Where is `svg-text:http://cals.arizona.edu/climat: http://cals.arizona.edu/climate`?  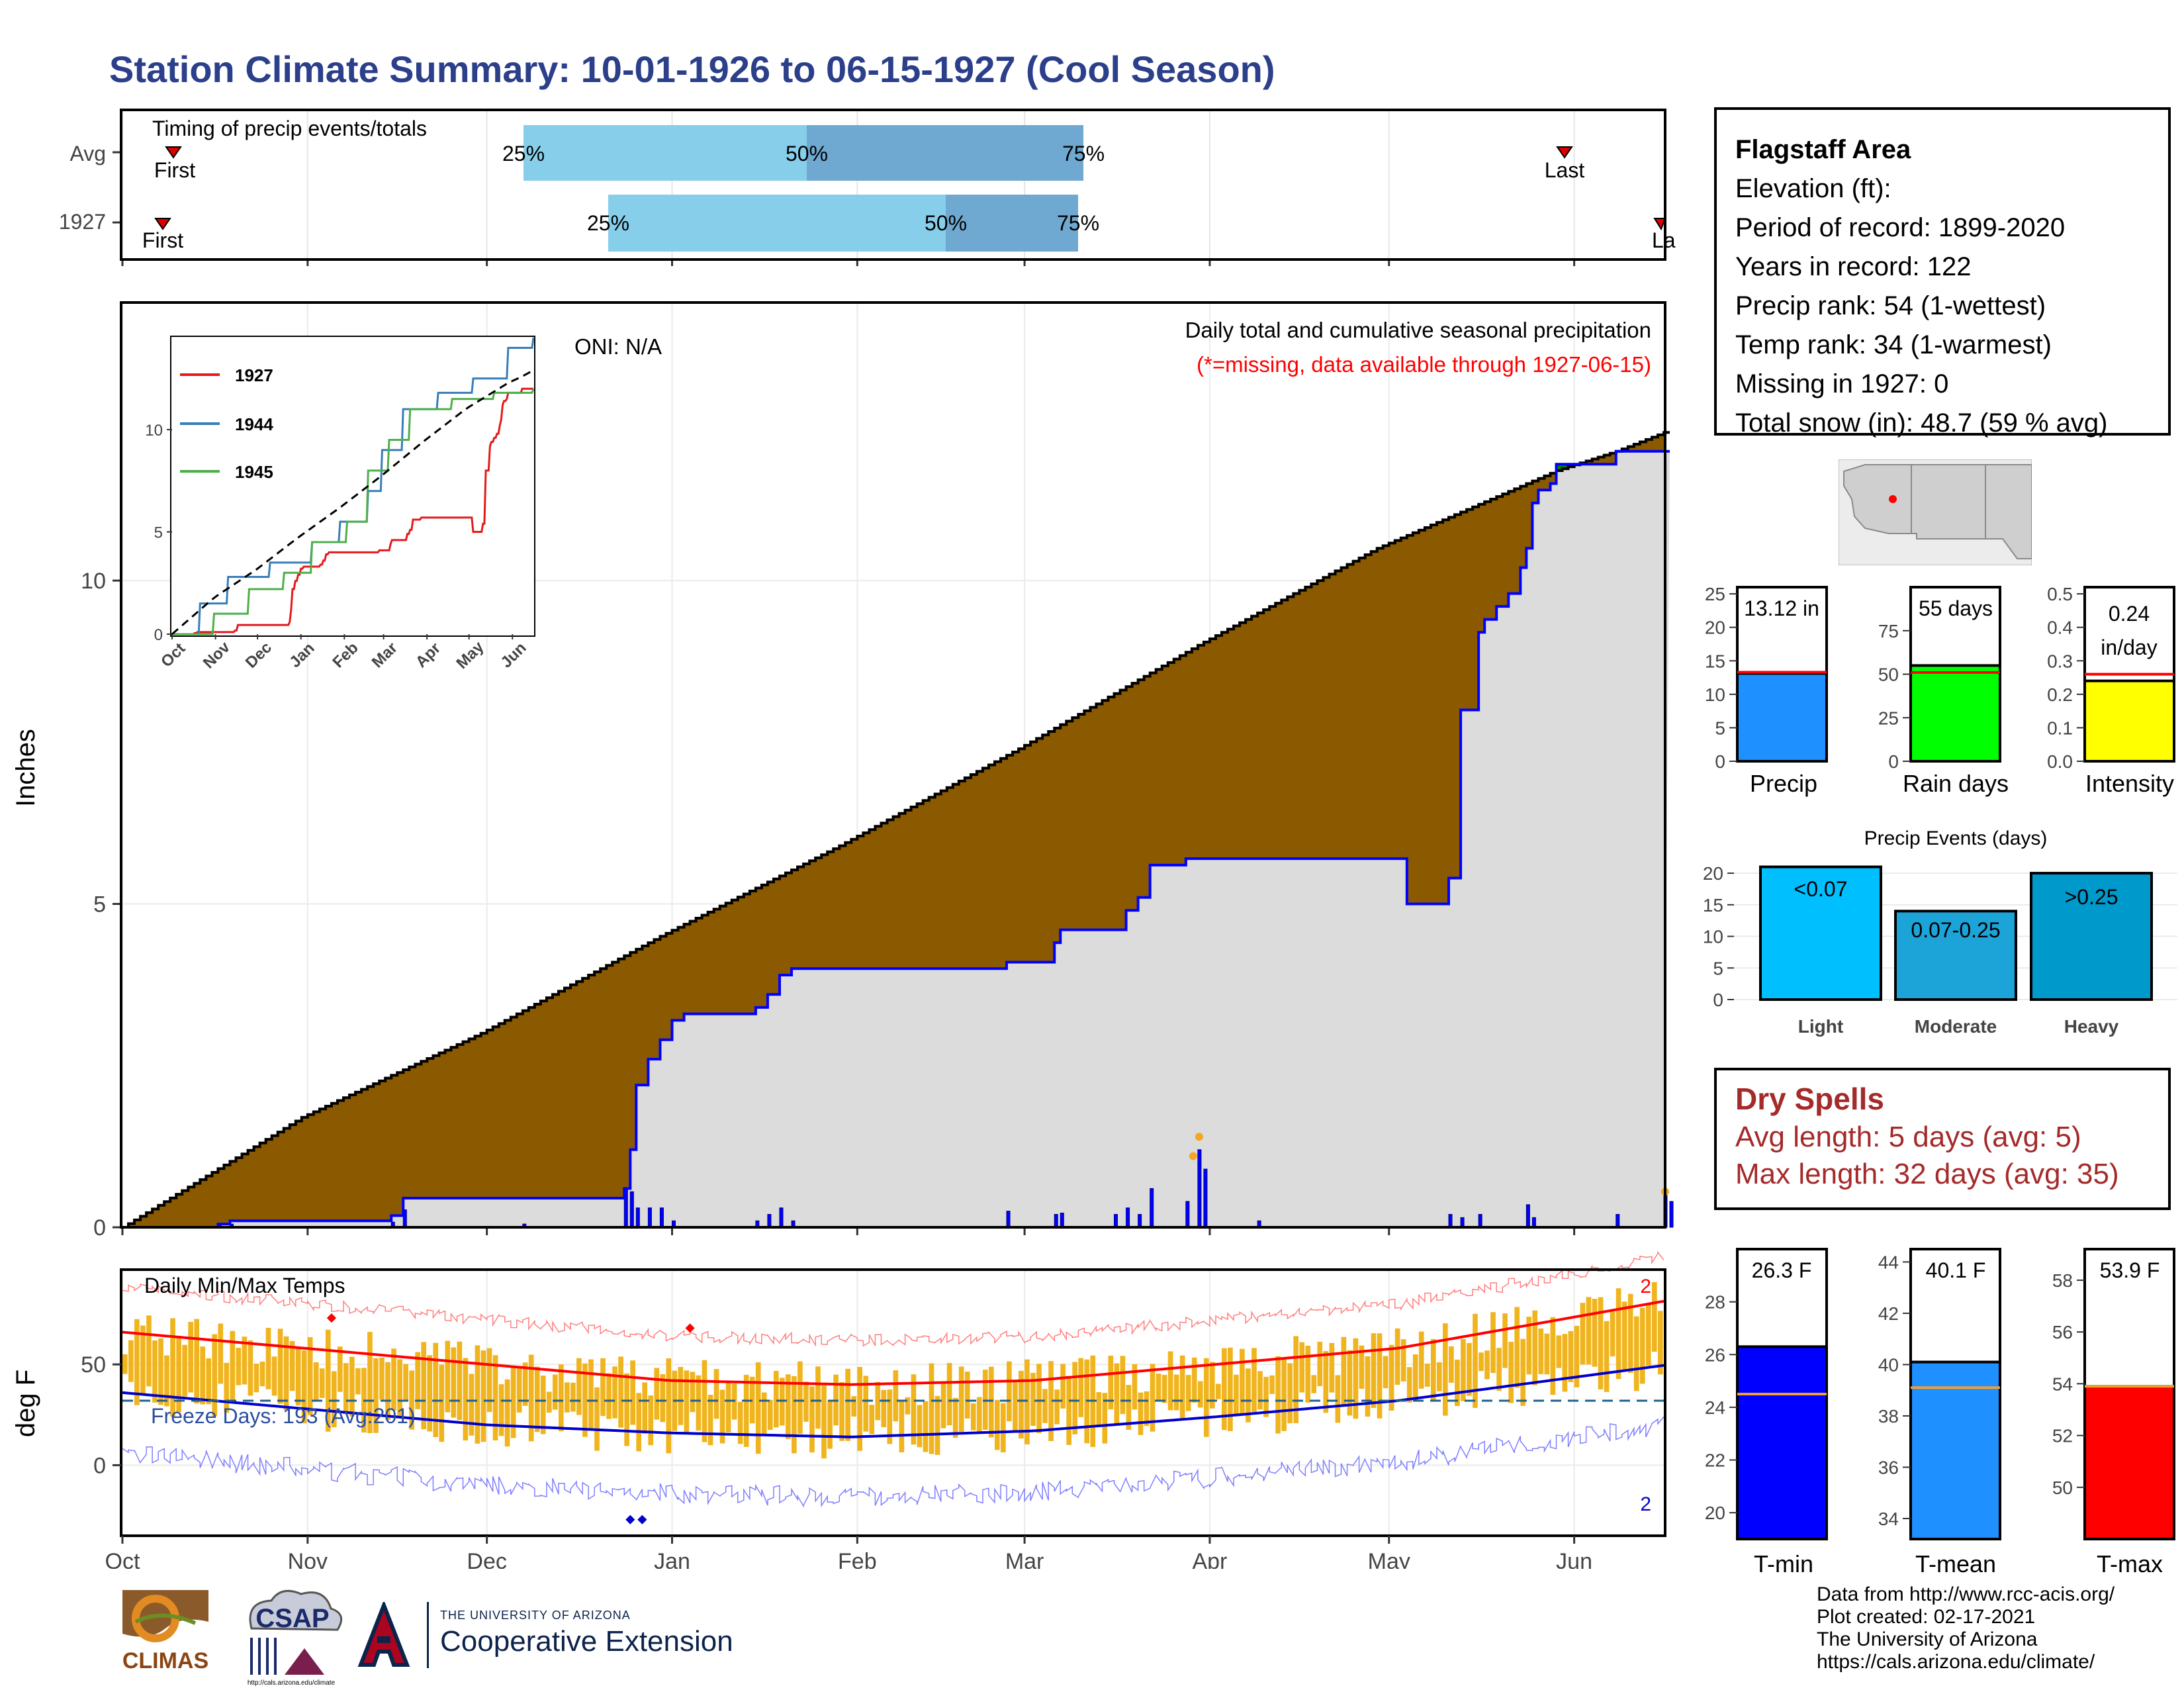 svg-text:http://cals.arizona.edu/climat: http://cals.arizona.edu/climate is located at coordinates (292, 1683).